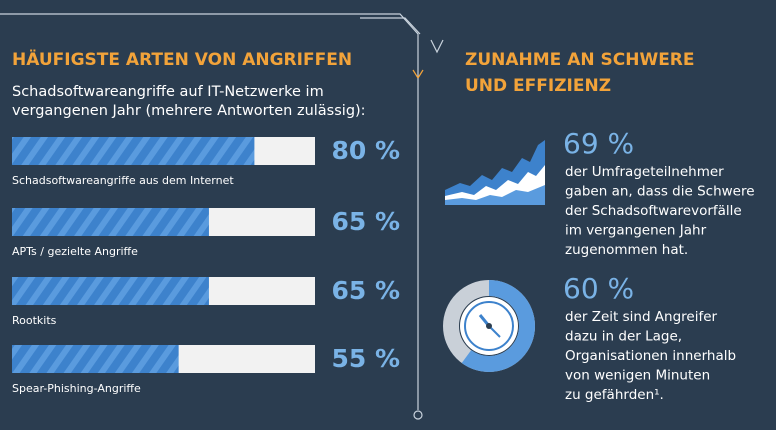 The width and height of the screenshot is (776, 430). What do you see at coordinates (641, 317) in the screenshot?
I see `stat-text: der Zeit sind Angreifer` at bounding box center [641, 317].